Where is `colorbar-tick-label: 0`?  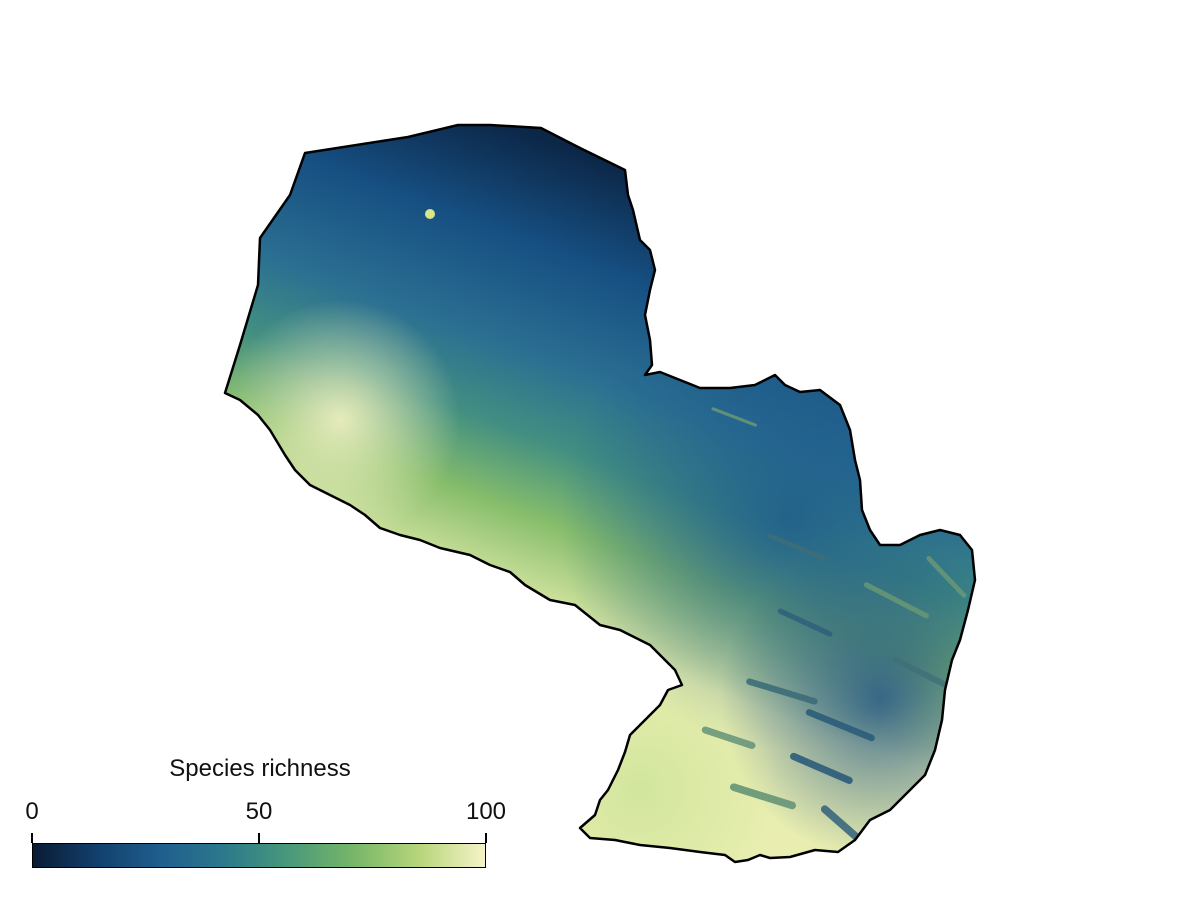 colorbar-tick-label: 0 is located at coordinates (32, 811).